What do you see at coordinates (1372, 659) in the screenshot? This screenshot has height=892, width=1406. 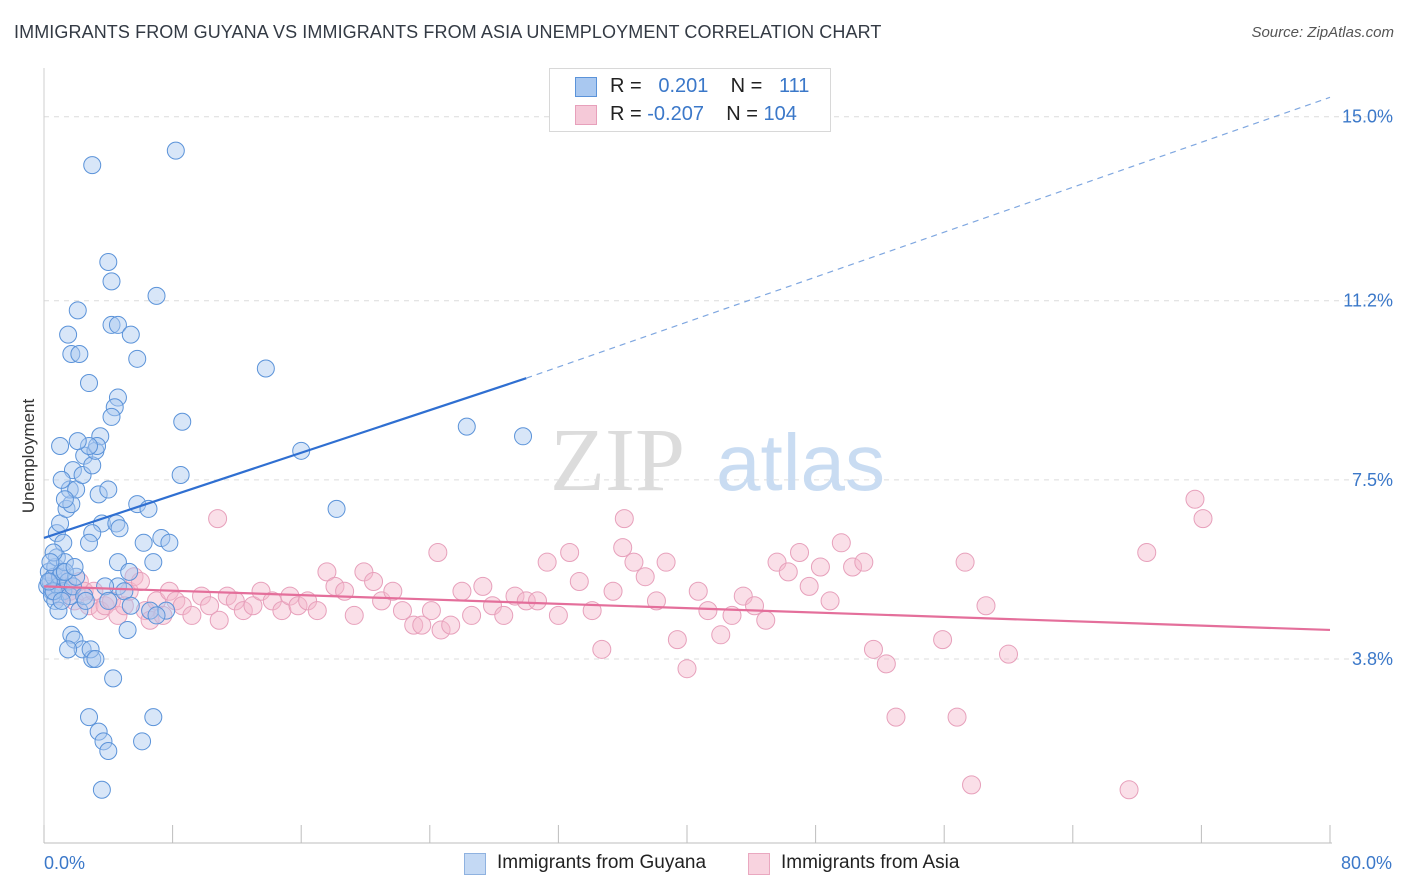 I see `y-tick-label: 3.8%` at bounding box center [1372, 659].